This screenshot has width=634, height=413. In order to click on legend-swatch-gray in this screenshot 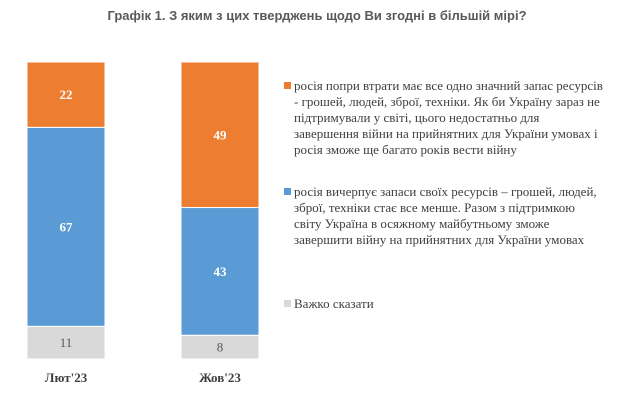, I will do `click(287, 303)`.